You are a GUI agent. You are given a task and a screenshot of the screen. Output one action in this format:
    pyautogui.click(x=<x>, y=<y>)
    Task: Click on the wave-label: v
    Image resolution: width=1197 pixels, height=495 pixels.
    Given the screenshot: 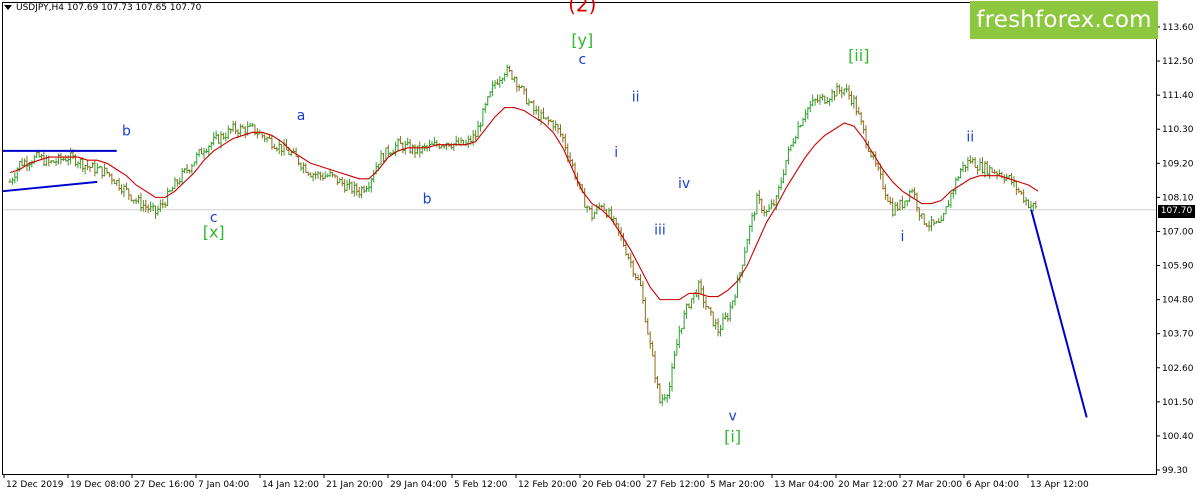 What is the action you would take?
    pyautogui.click(x=733, y=416)
    